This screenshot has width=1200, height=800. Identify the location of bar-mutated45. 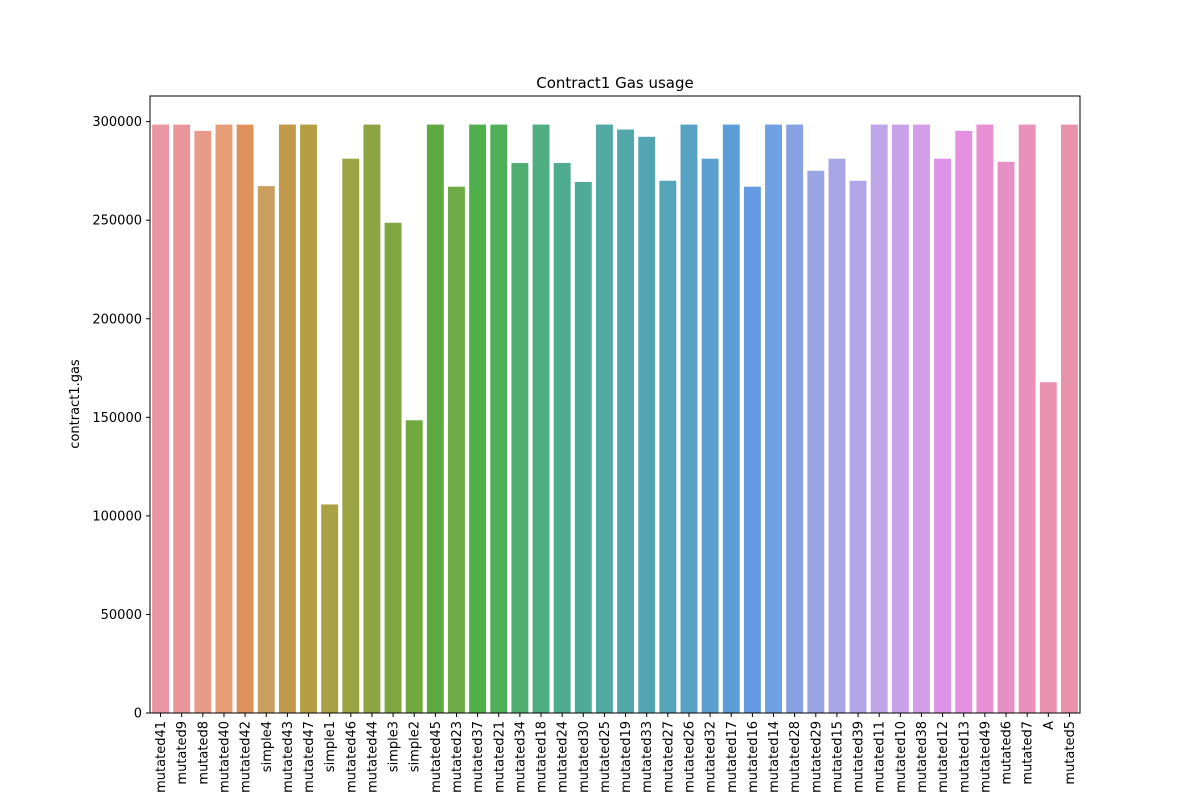
(435, 418).